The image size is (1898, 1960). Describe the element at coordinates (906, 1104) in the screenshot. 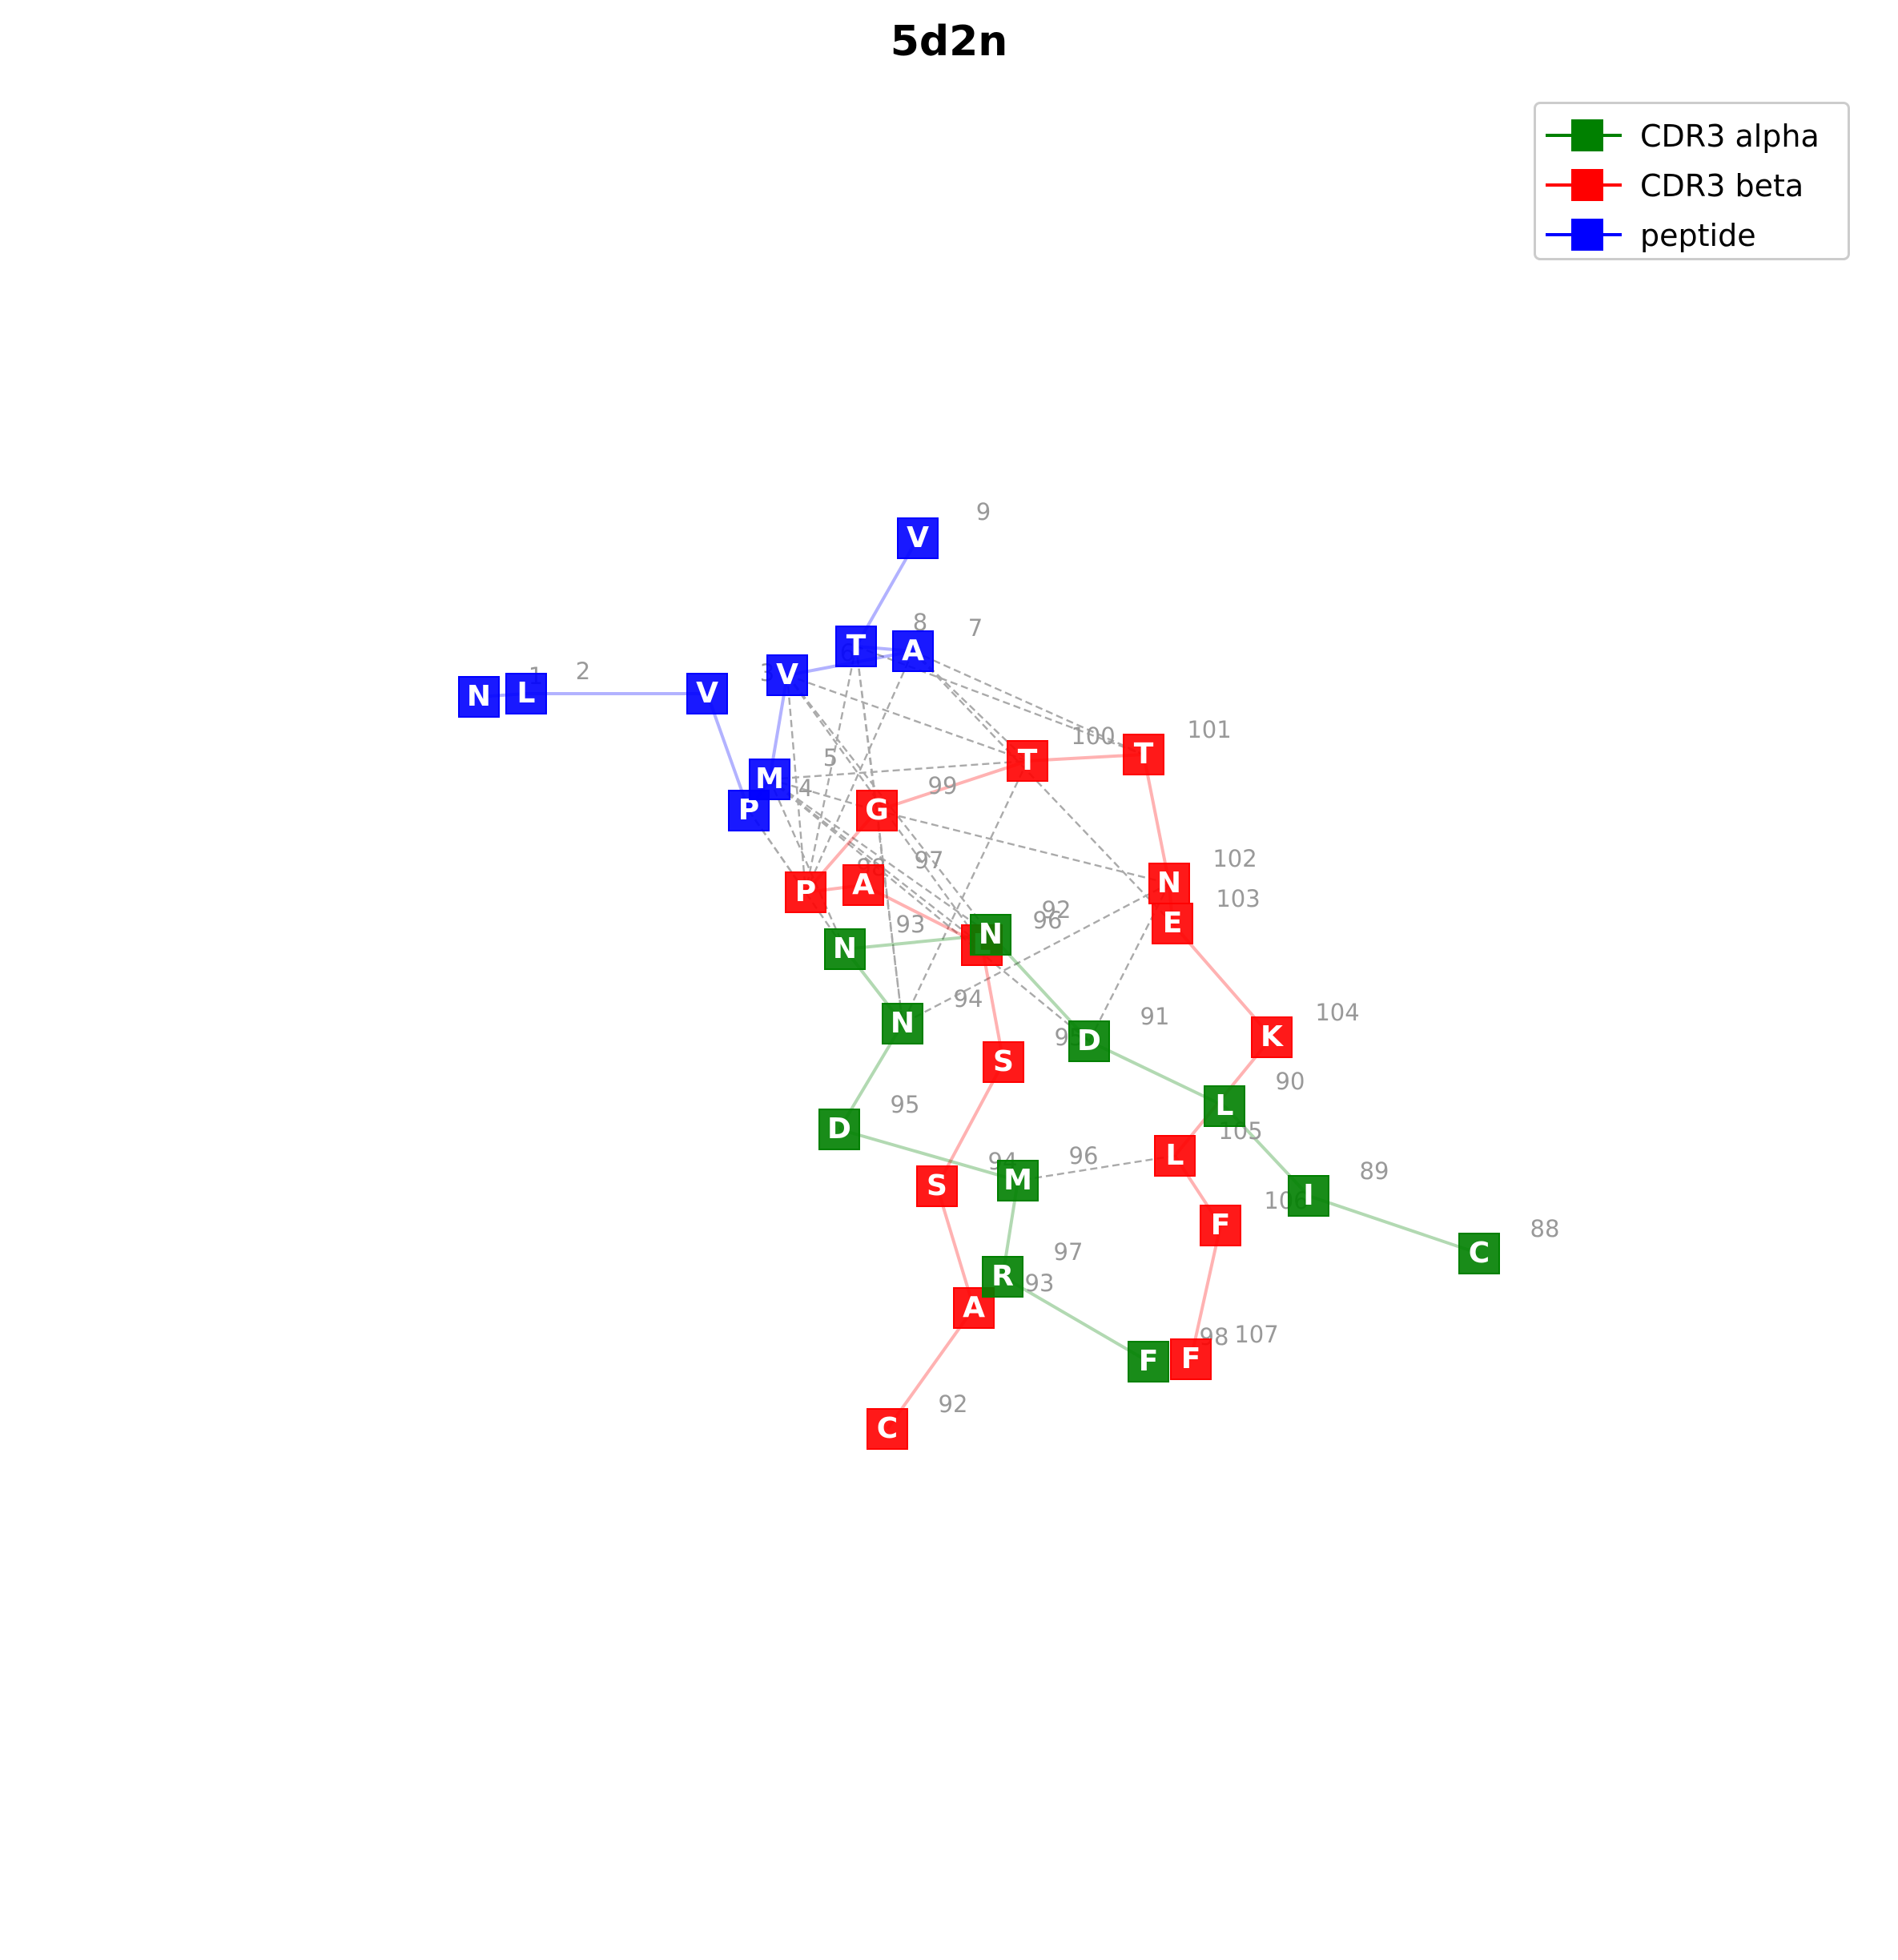

I see `residue-number: 95` at that location.